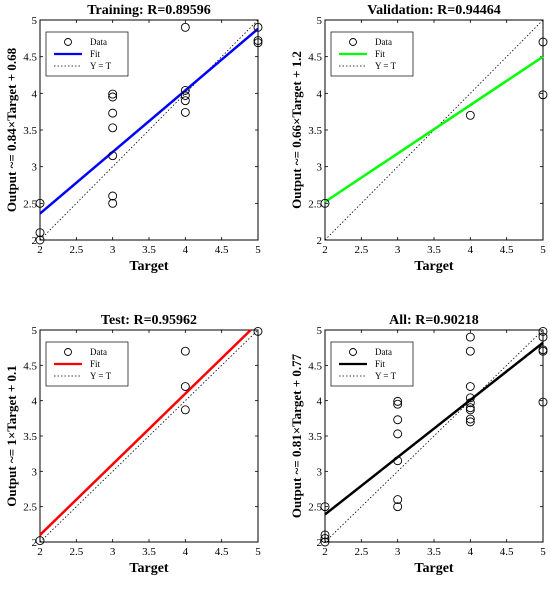  I want to click on validation-xtick-label: 3.5, so click(434, 250).